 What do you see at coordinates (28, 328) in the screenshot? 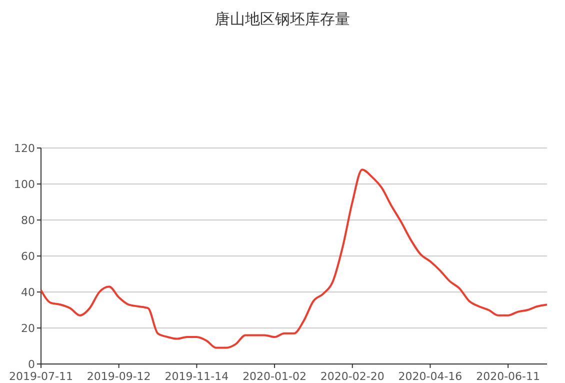
I see `y-tick-label: 20` at bounding box center [28, 328].